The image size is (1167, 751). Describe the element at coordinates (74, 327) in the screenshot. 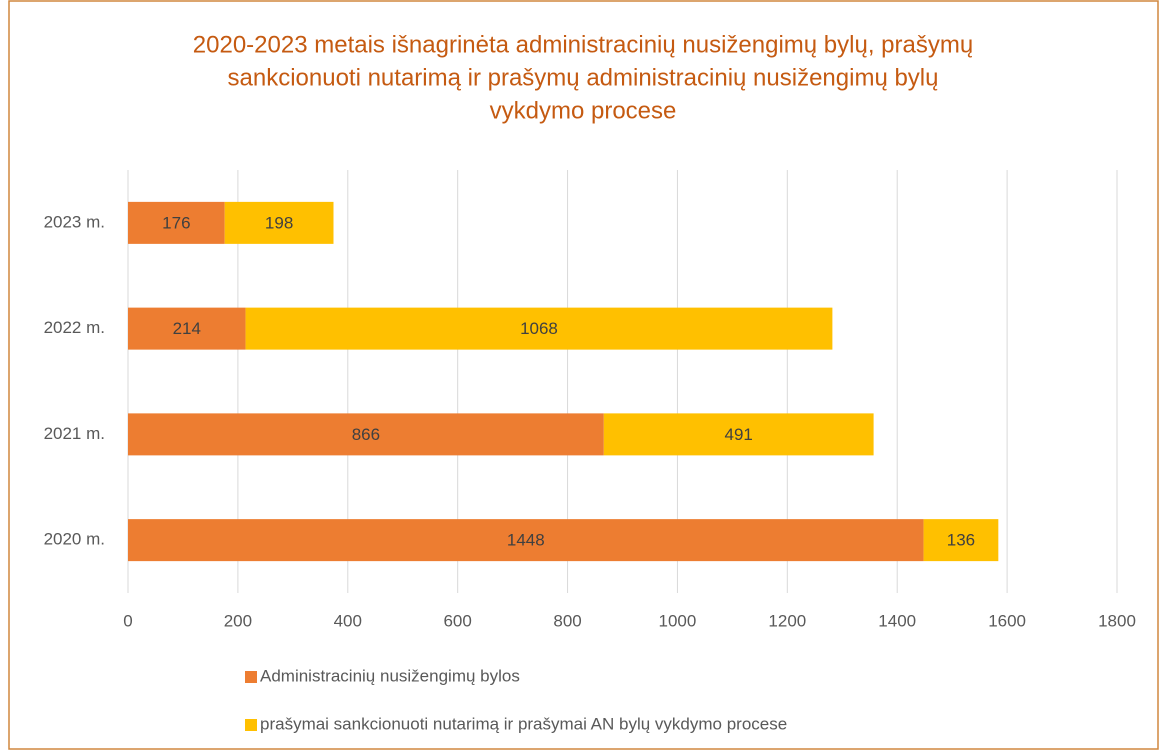

I see `y-tick-label: 2022 m.` at that location.